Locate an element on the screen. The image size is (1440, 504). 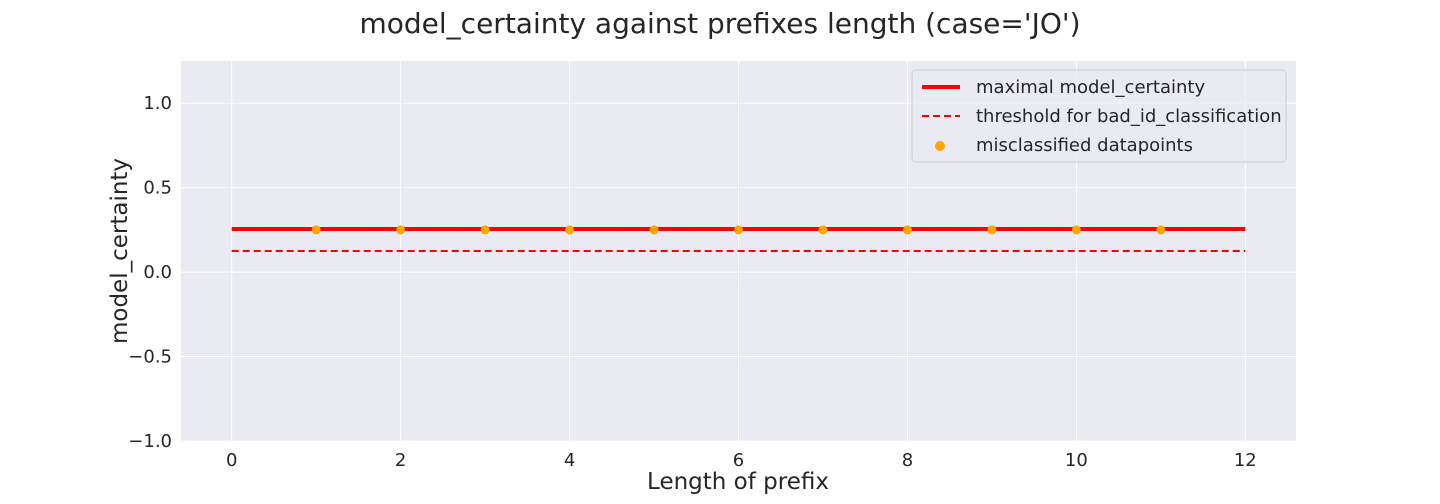
y-axis-label: model_certainty is located at coordinates (120, 251).